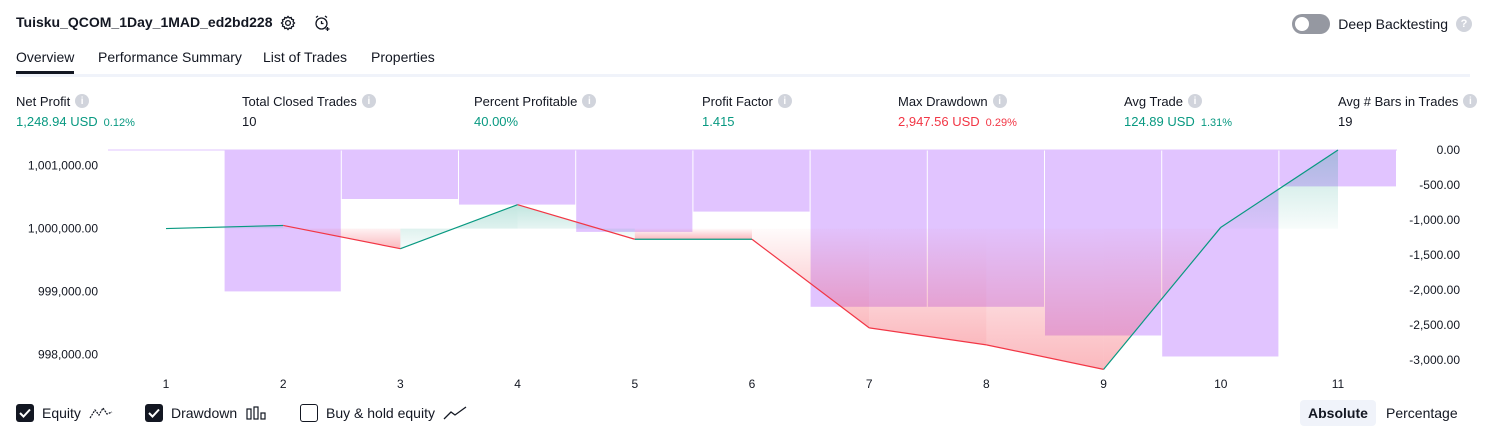  What do you see at coordinates (166, 384) in the screenshot?
I see `x-tick-label: 1` at bounding box center [166, 384].